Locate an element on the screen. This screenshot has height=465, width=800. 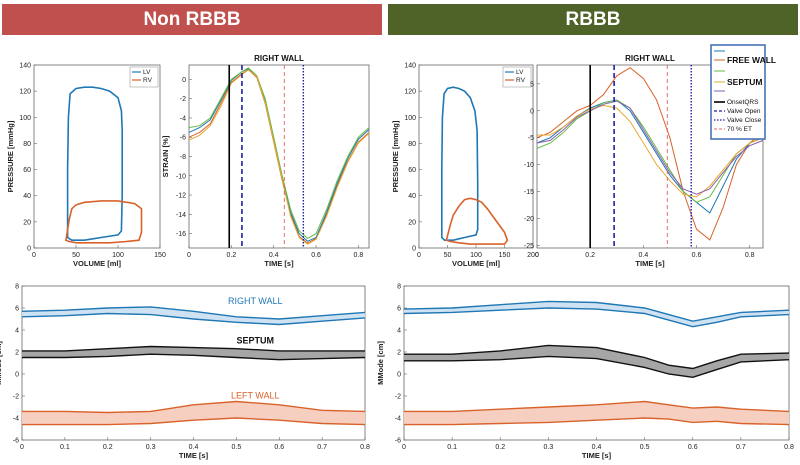
strain-rbbb-legend-box is located at coordinates (738, 92).